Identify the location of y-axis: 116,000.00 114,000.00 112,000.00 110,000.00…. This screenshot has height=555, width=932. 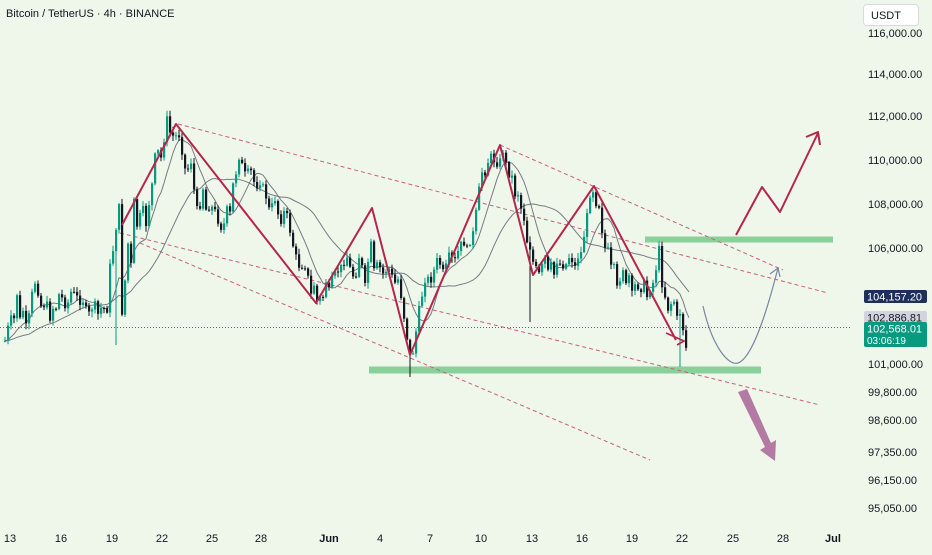
(891, 275).